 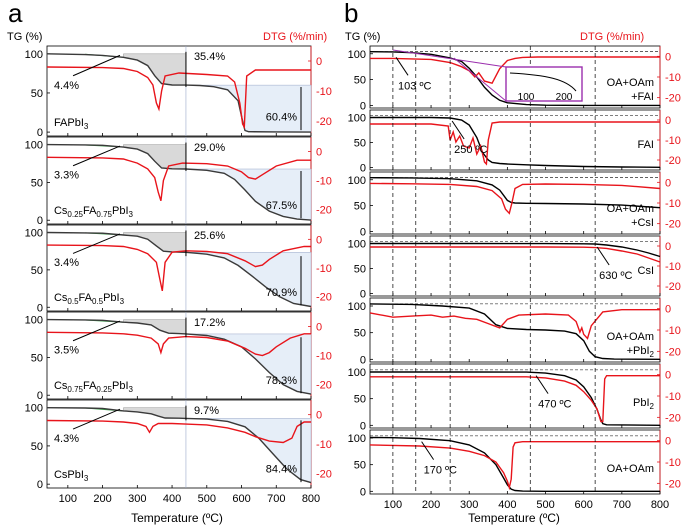 What do you see at coordinates (190, 499) in the screenshot?
I see `panel-a-x-ticks: 100 200 300 400 500 600 700 800` at bounding box center [190, 499].